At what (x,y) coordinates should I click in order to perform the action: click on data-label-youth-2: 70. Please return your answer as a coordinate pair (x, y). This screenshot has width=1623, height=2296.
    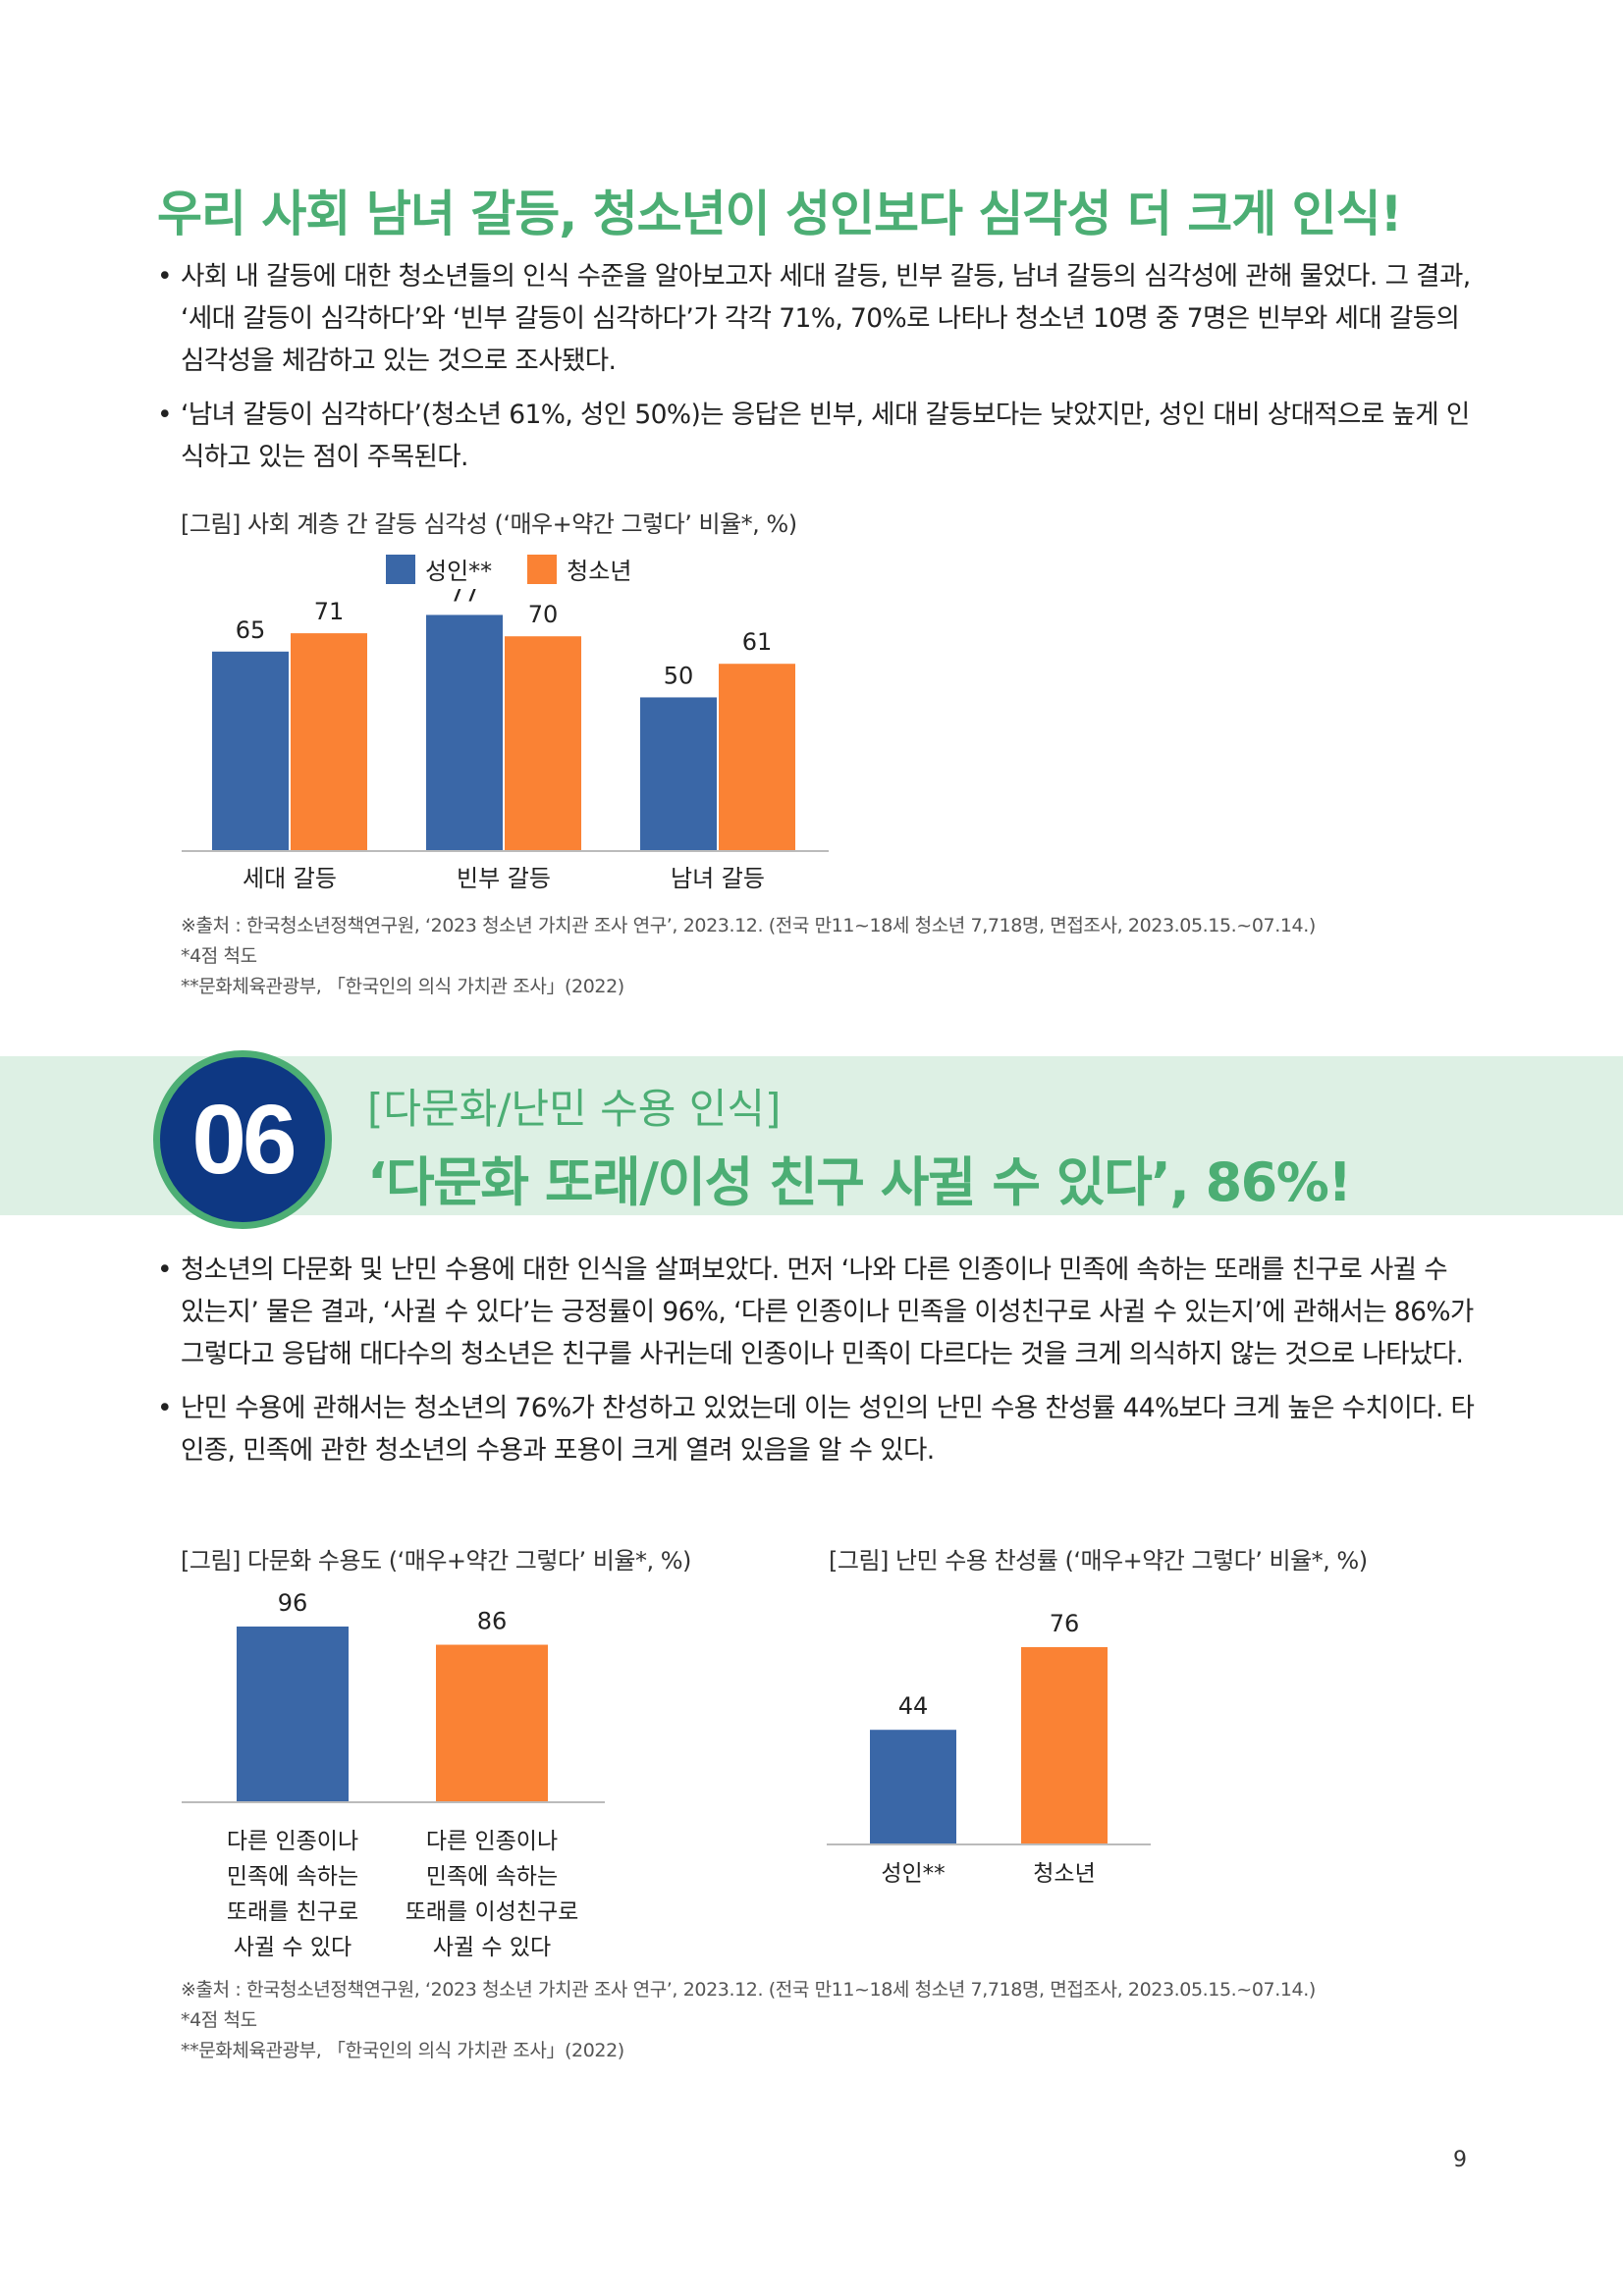
    Looking at the image, I should click on (544, 614).